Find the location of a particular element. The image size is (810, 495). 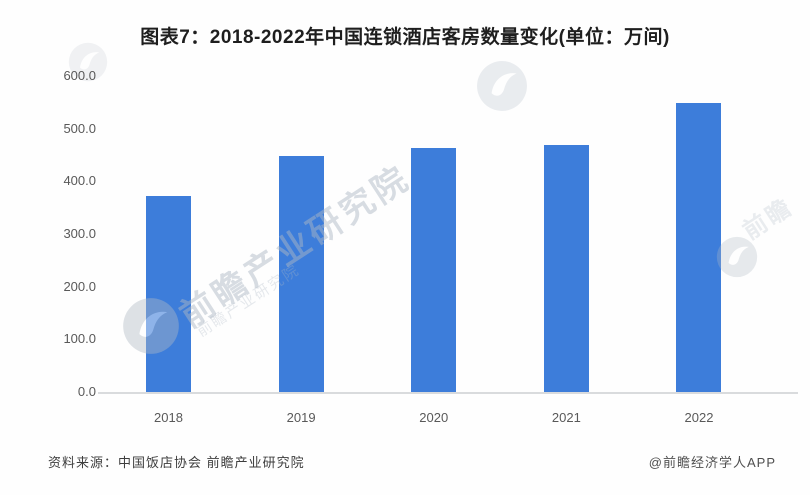

y-axis-tick-label: 600.0 is located at coordinates (79, 75).